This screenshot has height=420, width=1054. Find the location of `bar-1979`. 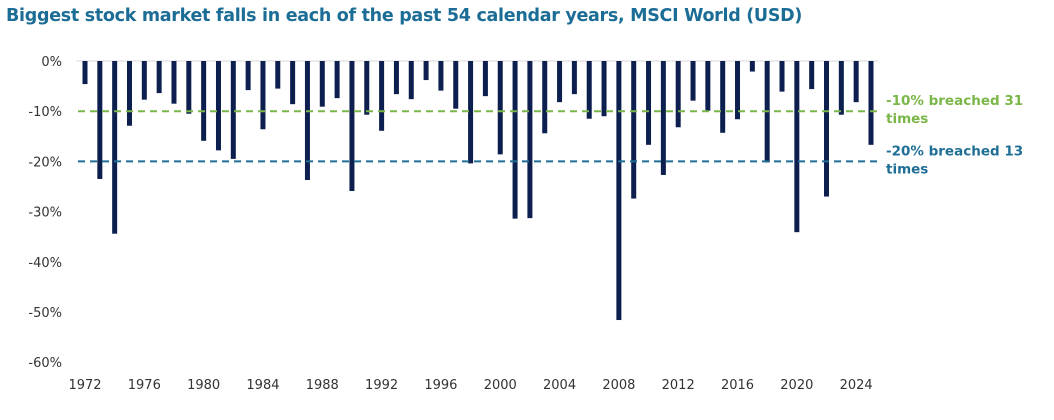

bar-1979 is located at coordinates (189, 87).